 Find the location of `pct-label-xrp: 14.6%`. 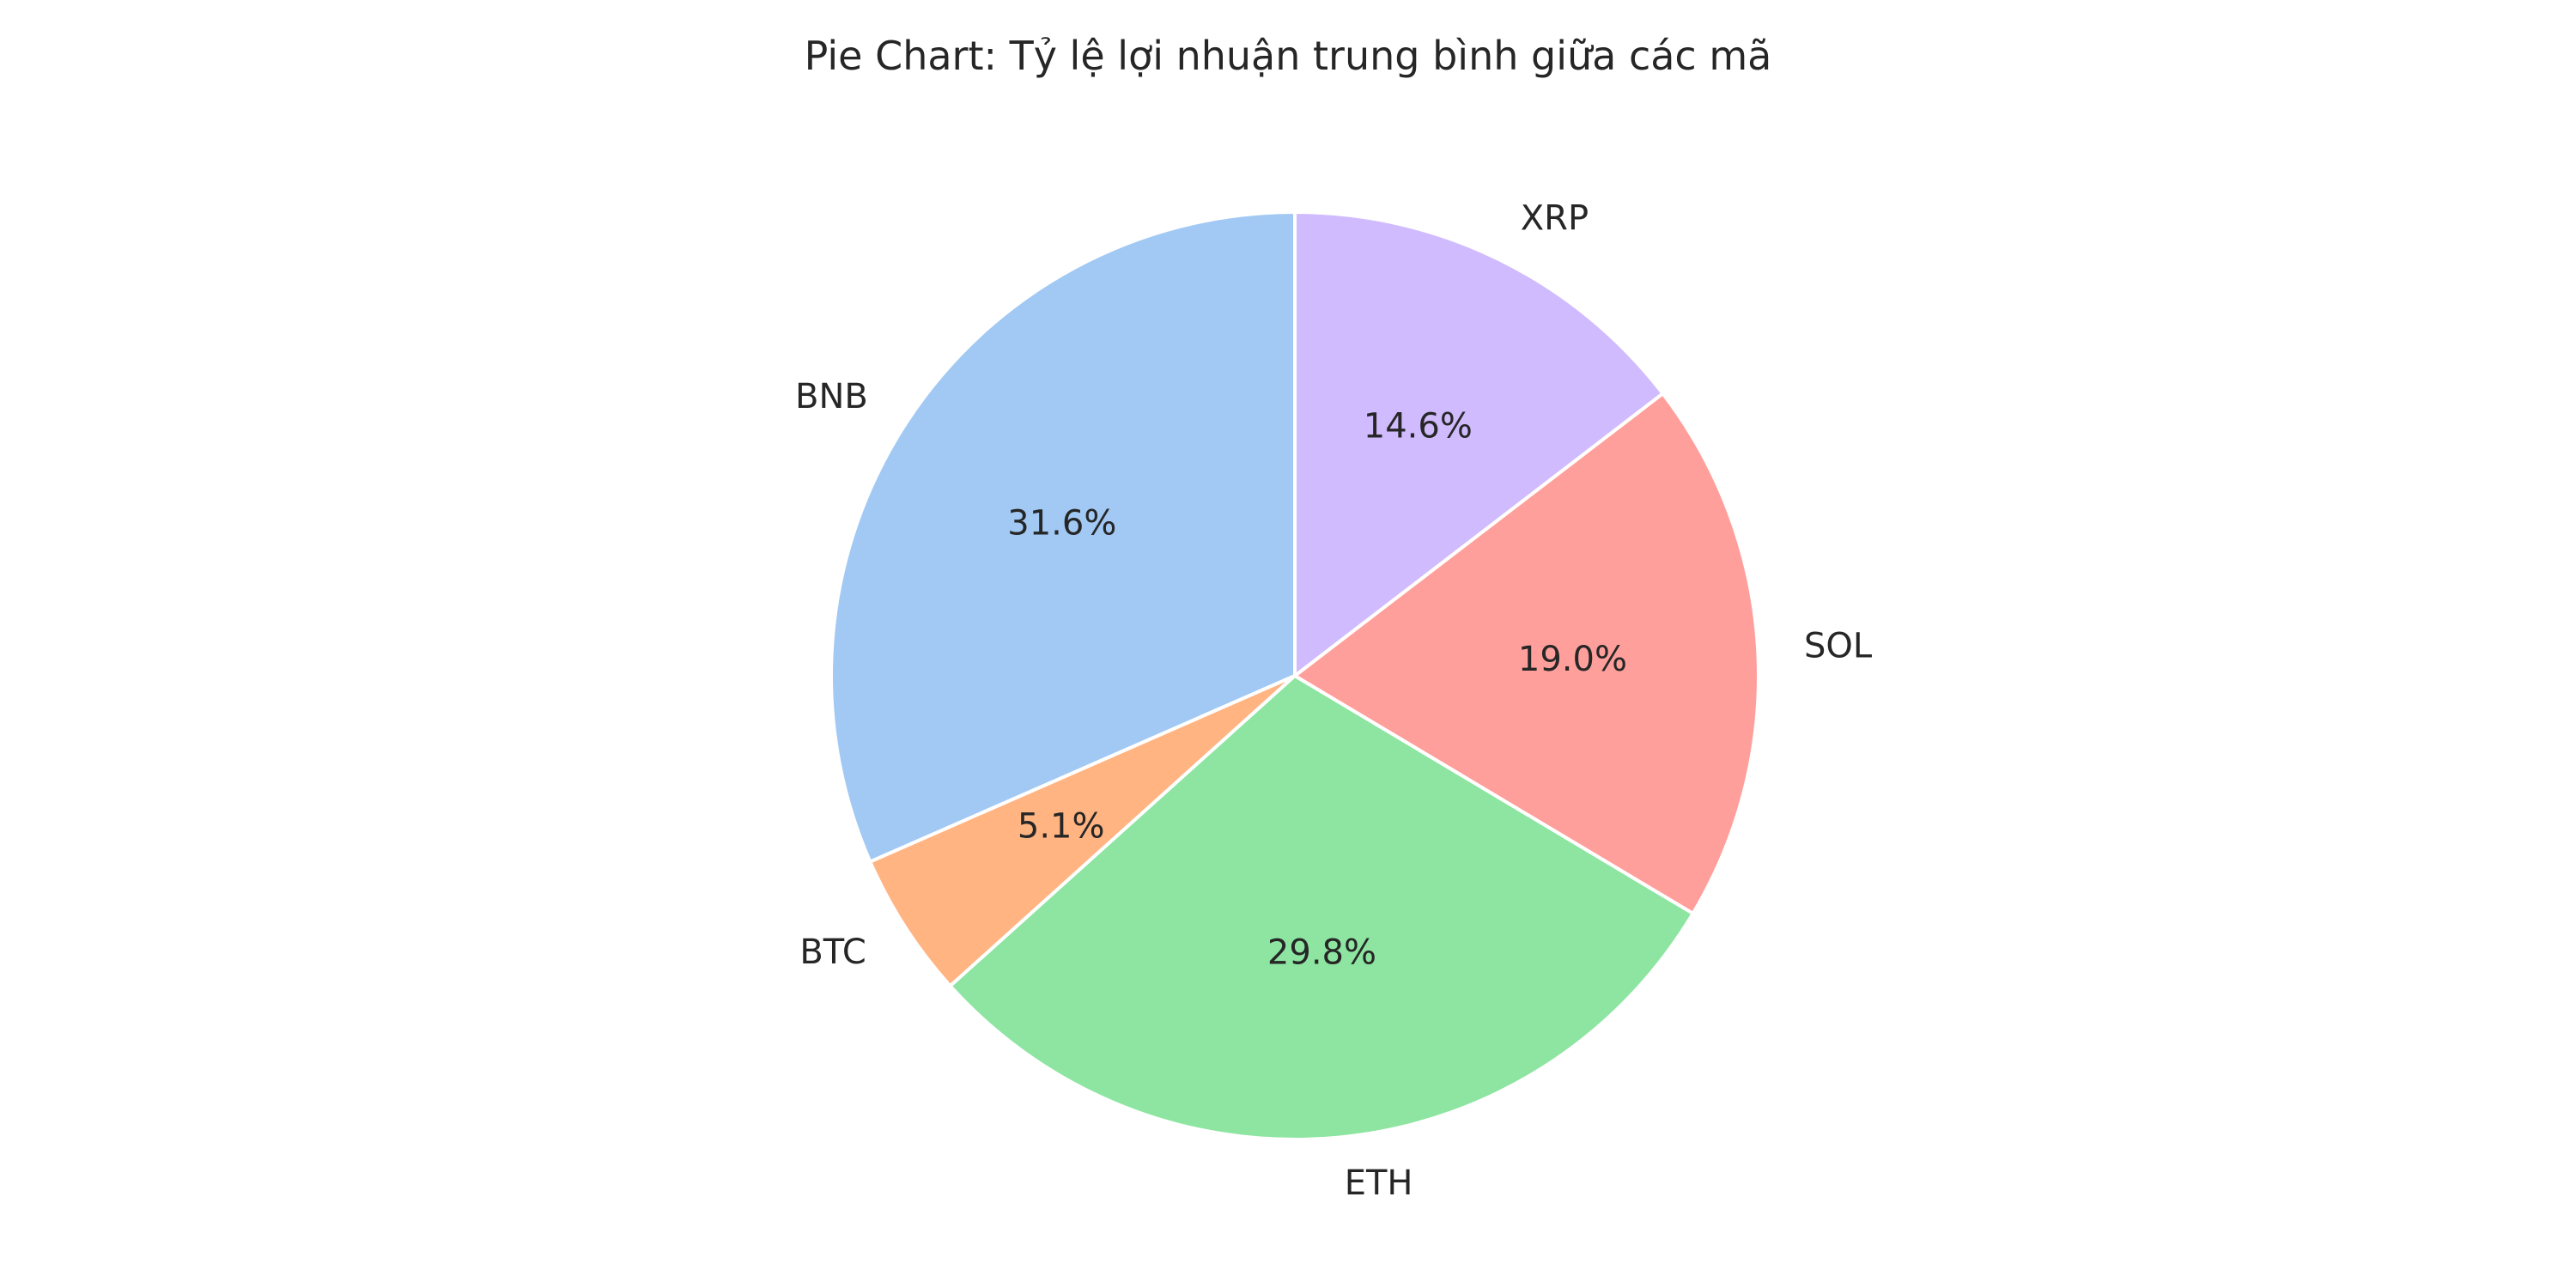

pct-label-xrp: 14.6% is located at coordinates (1418, 426).